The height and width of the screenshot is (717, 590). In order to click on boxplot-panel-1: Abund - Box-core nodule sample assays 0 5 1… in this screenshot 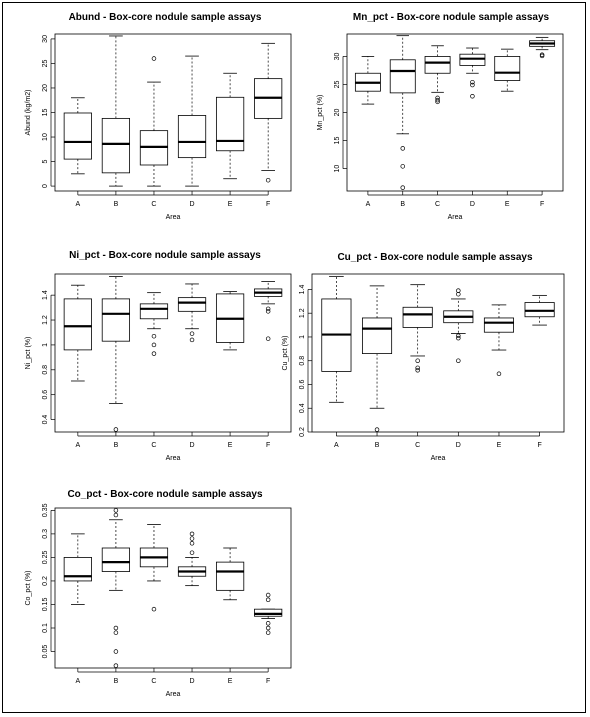, I will do `click(158, 116)`.